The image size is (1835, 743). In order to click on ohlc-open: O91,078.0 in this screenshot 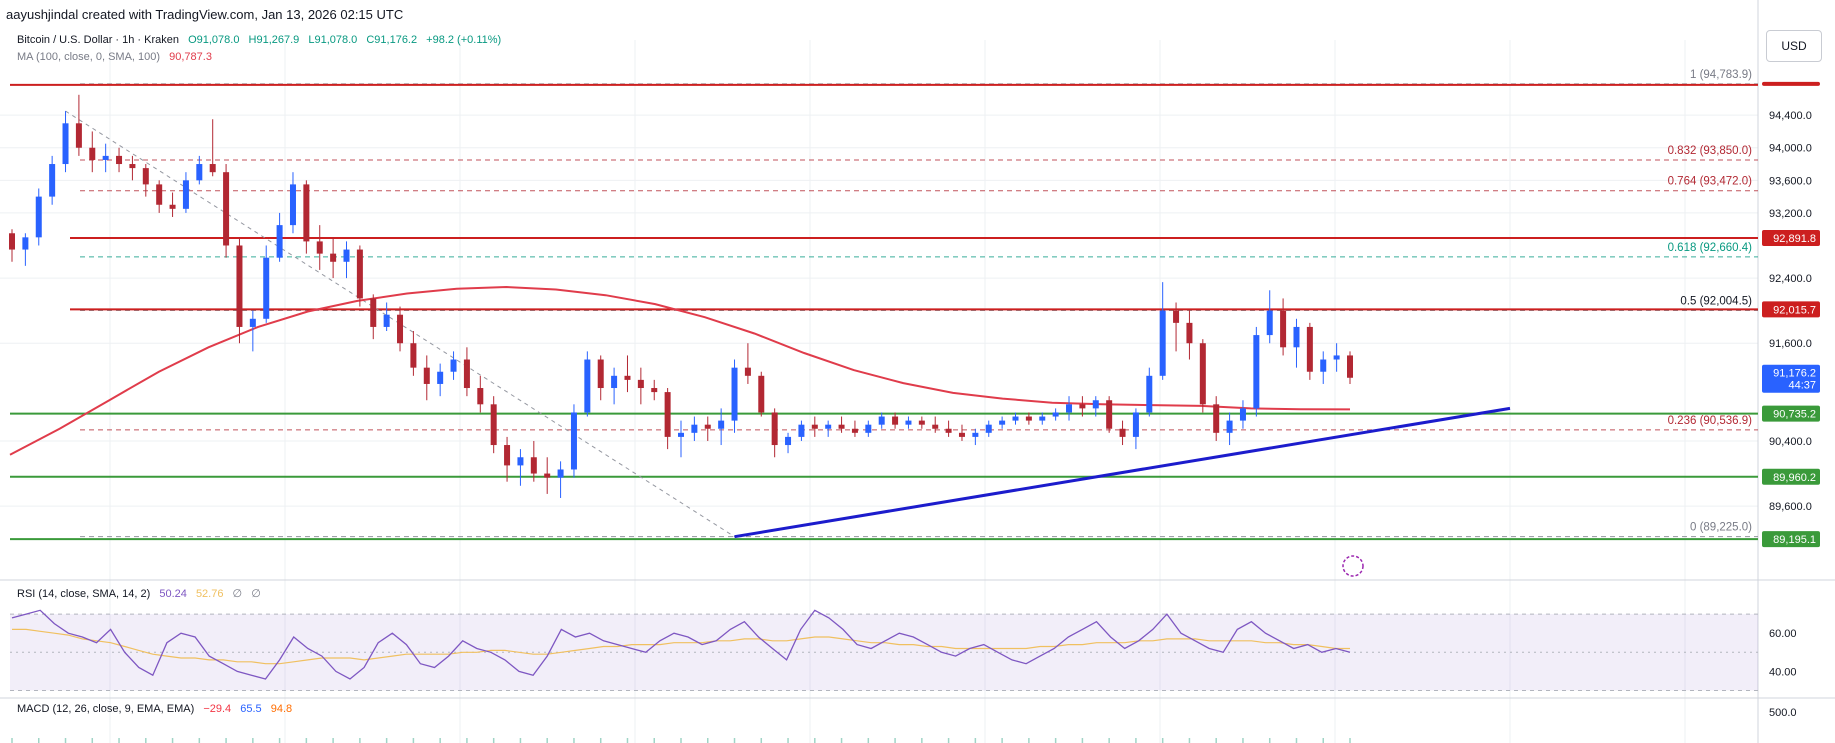, I will do `click(214, 40)`.